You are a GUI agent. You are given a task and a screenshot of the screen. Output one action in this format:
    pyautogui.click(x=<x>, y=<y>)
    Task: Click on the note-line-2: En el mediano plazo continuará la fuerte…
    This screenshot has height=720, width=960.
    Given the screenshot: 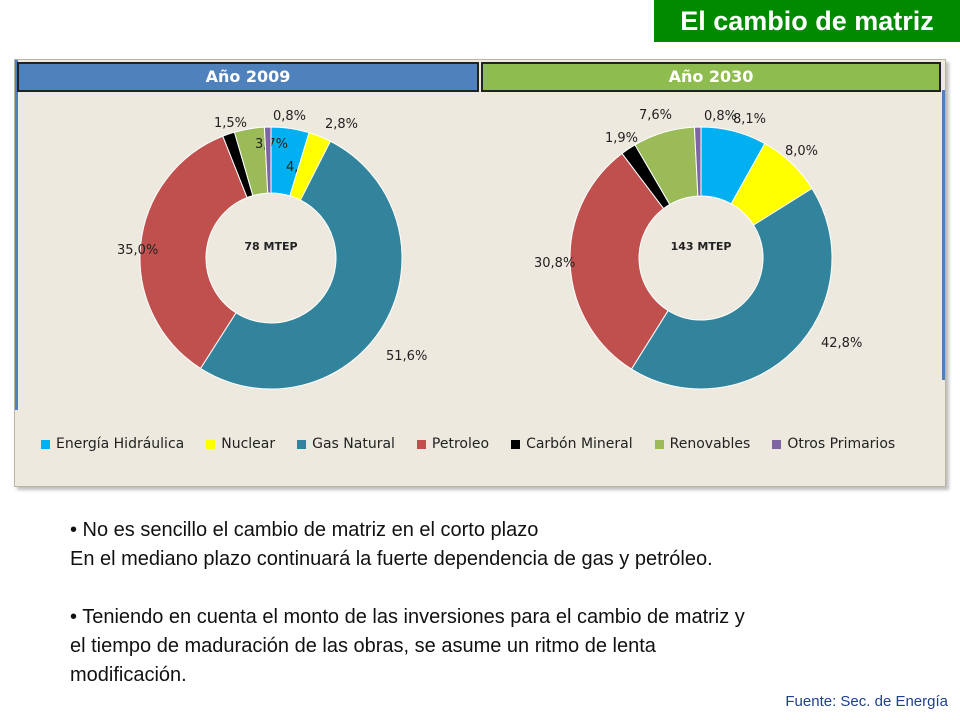 What is the action you would take?
    pyautogui.click(x=391, y=559)
    